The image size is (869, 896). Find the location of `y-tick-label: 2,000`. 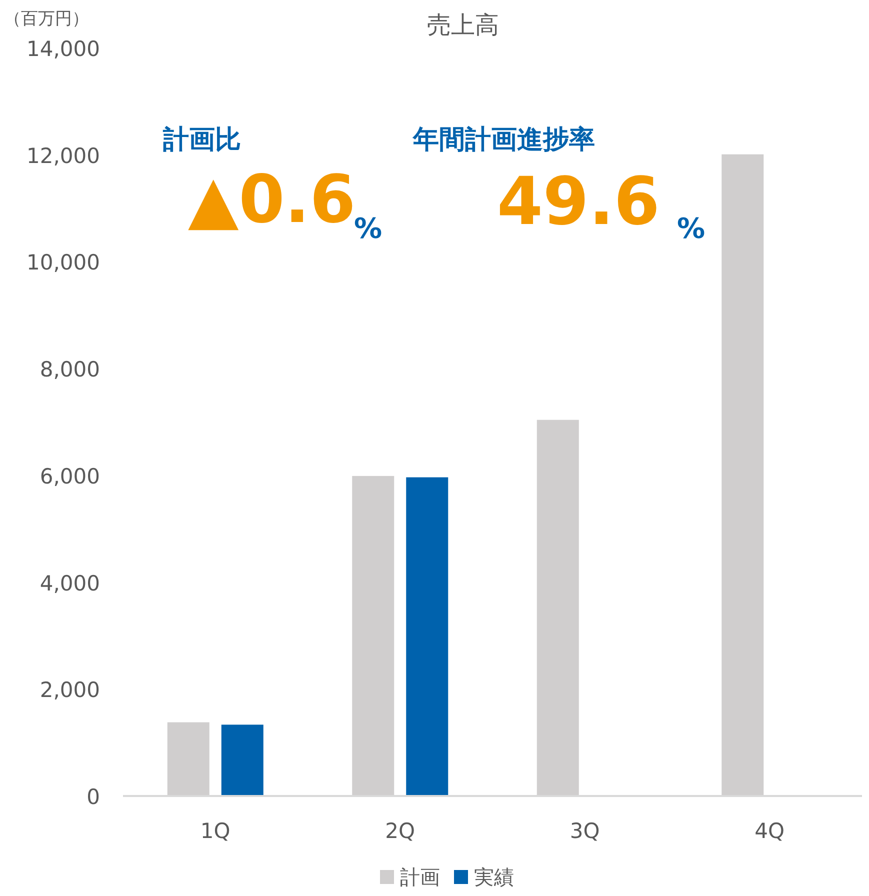

y-tick-label: 2,000 is located at coordinates (70, 690).